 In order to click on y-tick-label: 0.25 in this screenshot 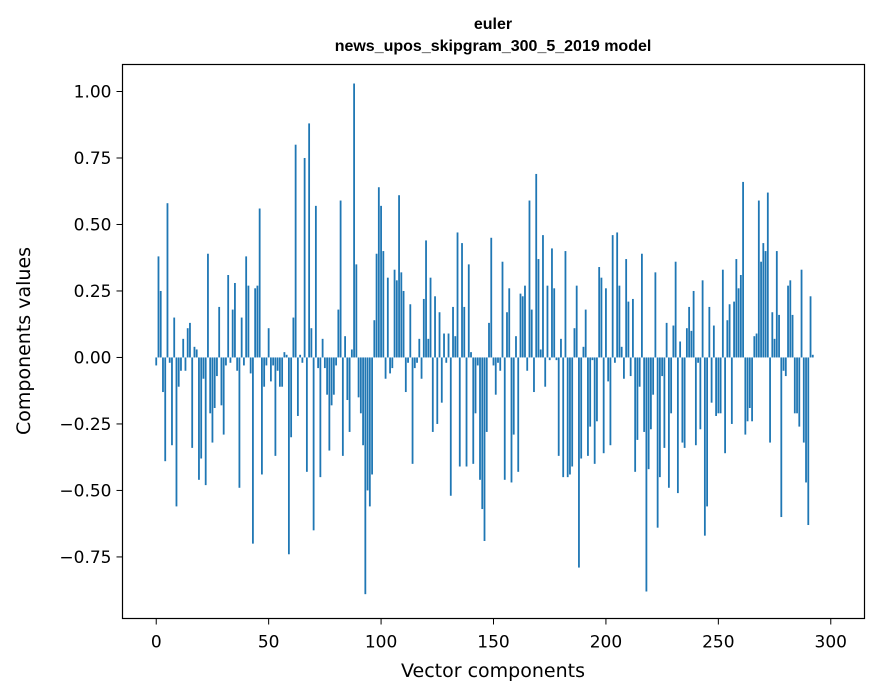, I will do `click(93, 292)`.